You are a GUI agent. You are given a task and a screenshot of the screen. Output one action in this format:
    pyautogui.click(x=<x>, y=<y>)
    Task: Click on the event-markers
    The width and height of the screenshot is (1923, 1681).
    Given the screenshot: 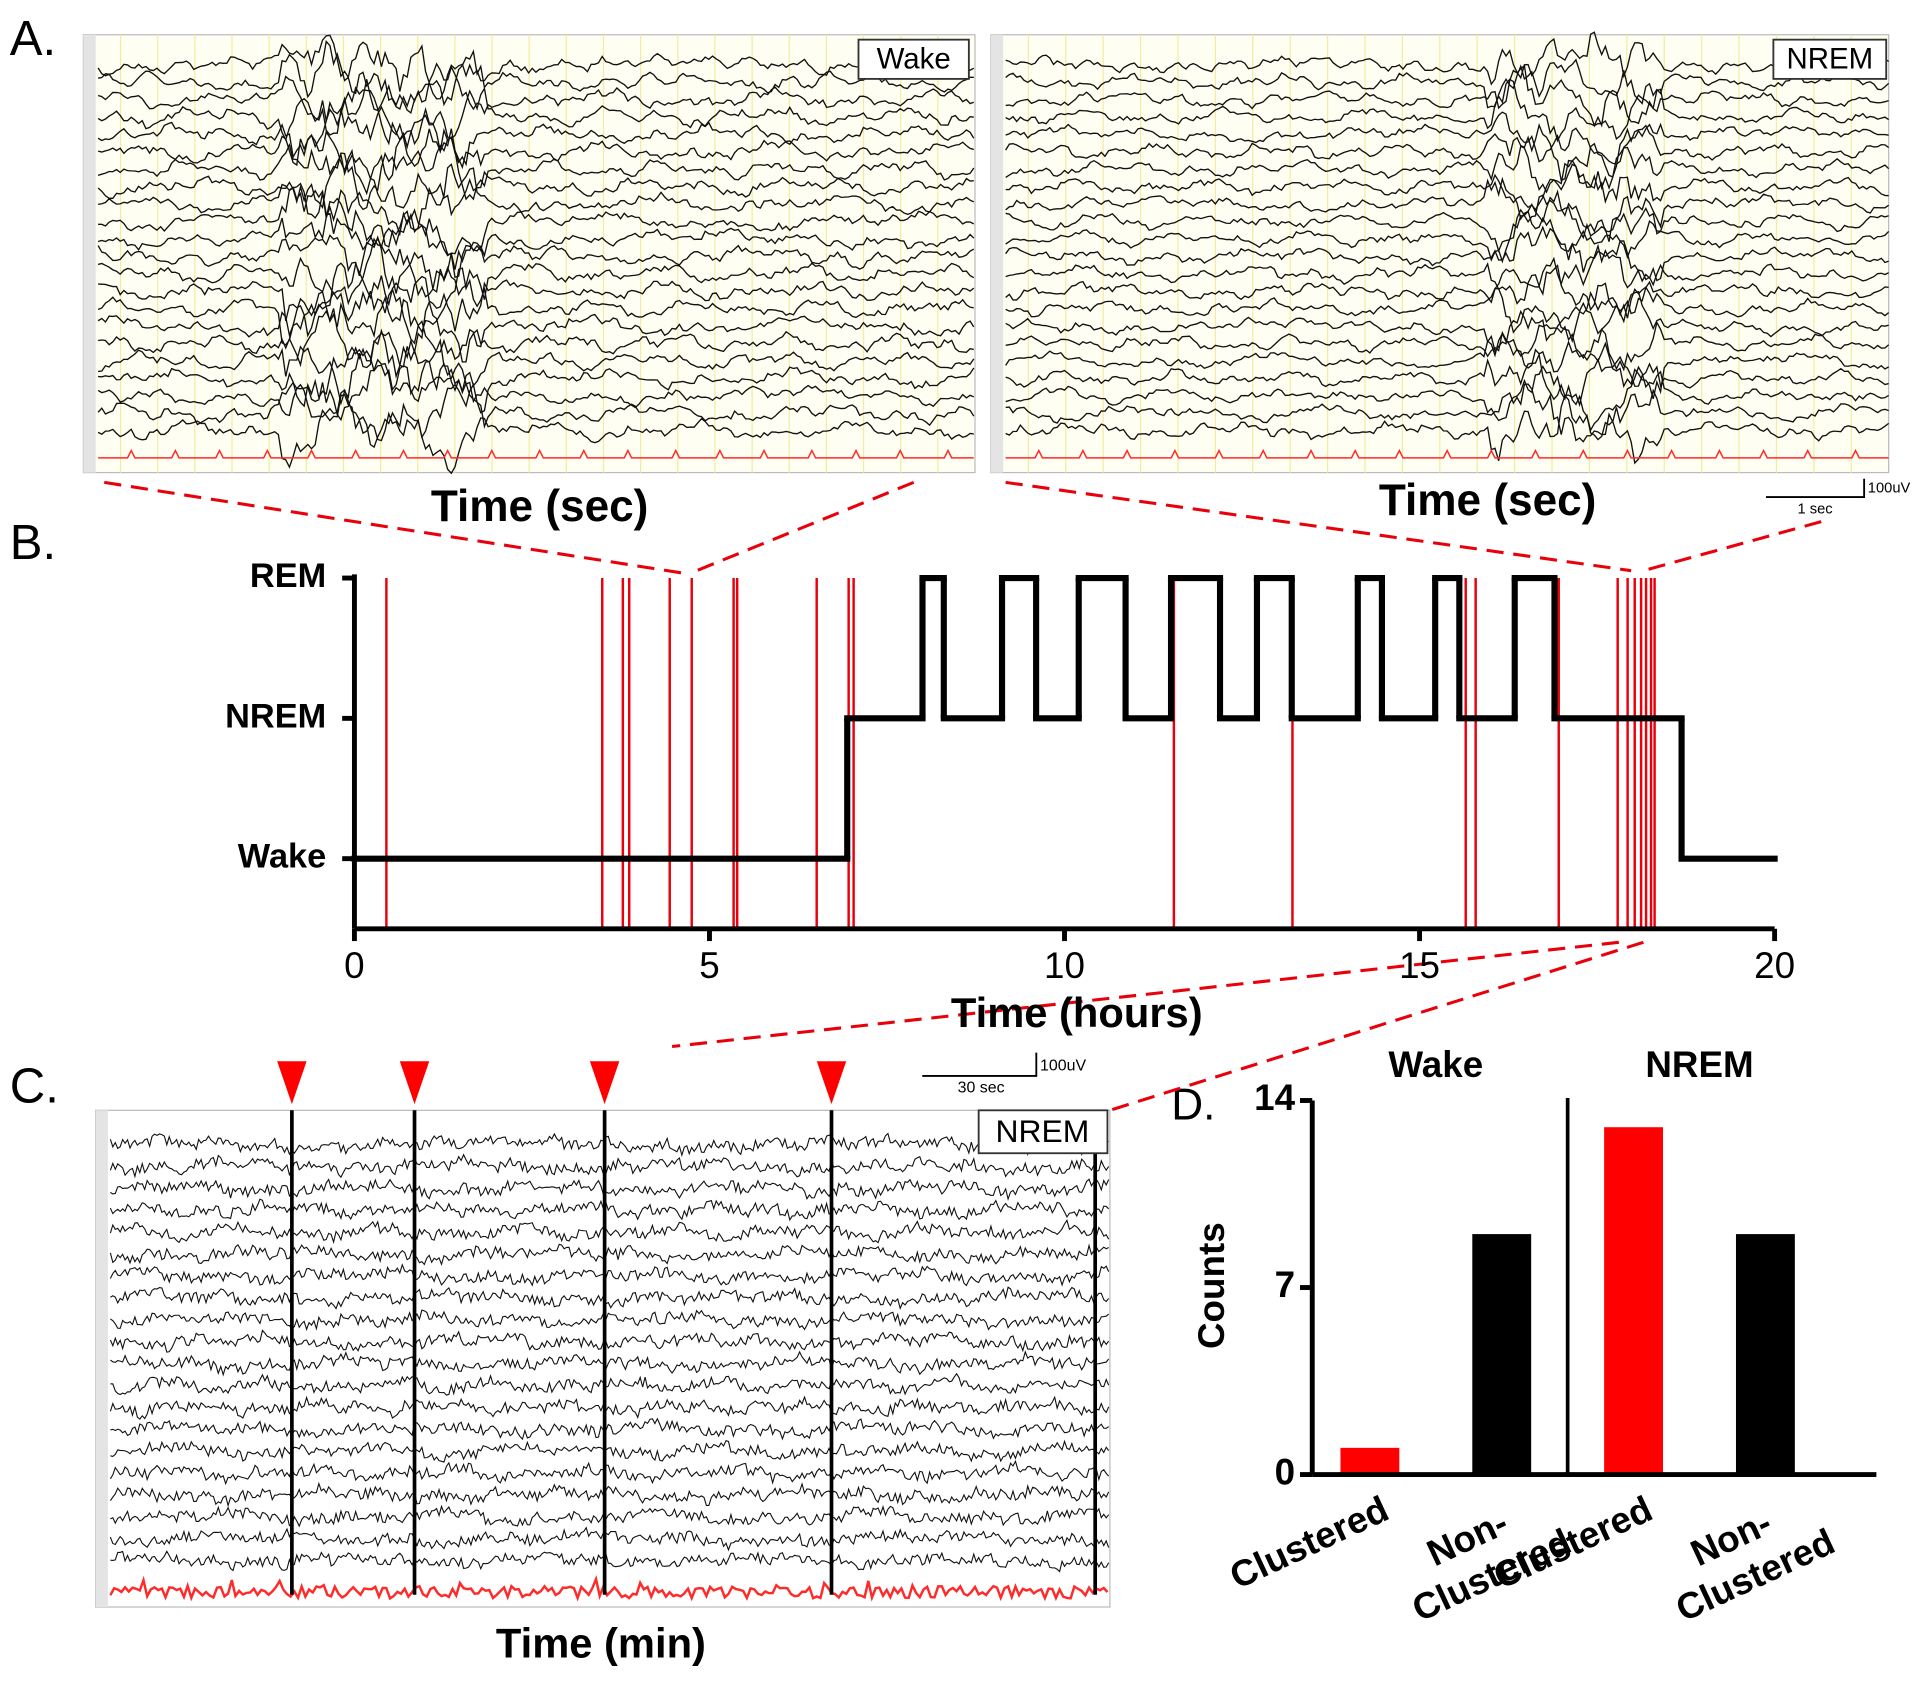 What is the action you would take?
    pyautogui.click(x=562, y=1083)
    